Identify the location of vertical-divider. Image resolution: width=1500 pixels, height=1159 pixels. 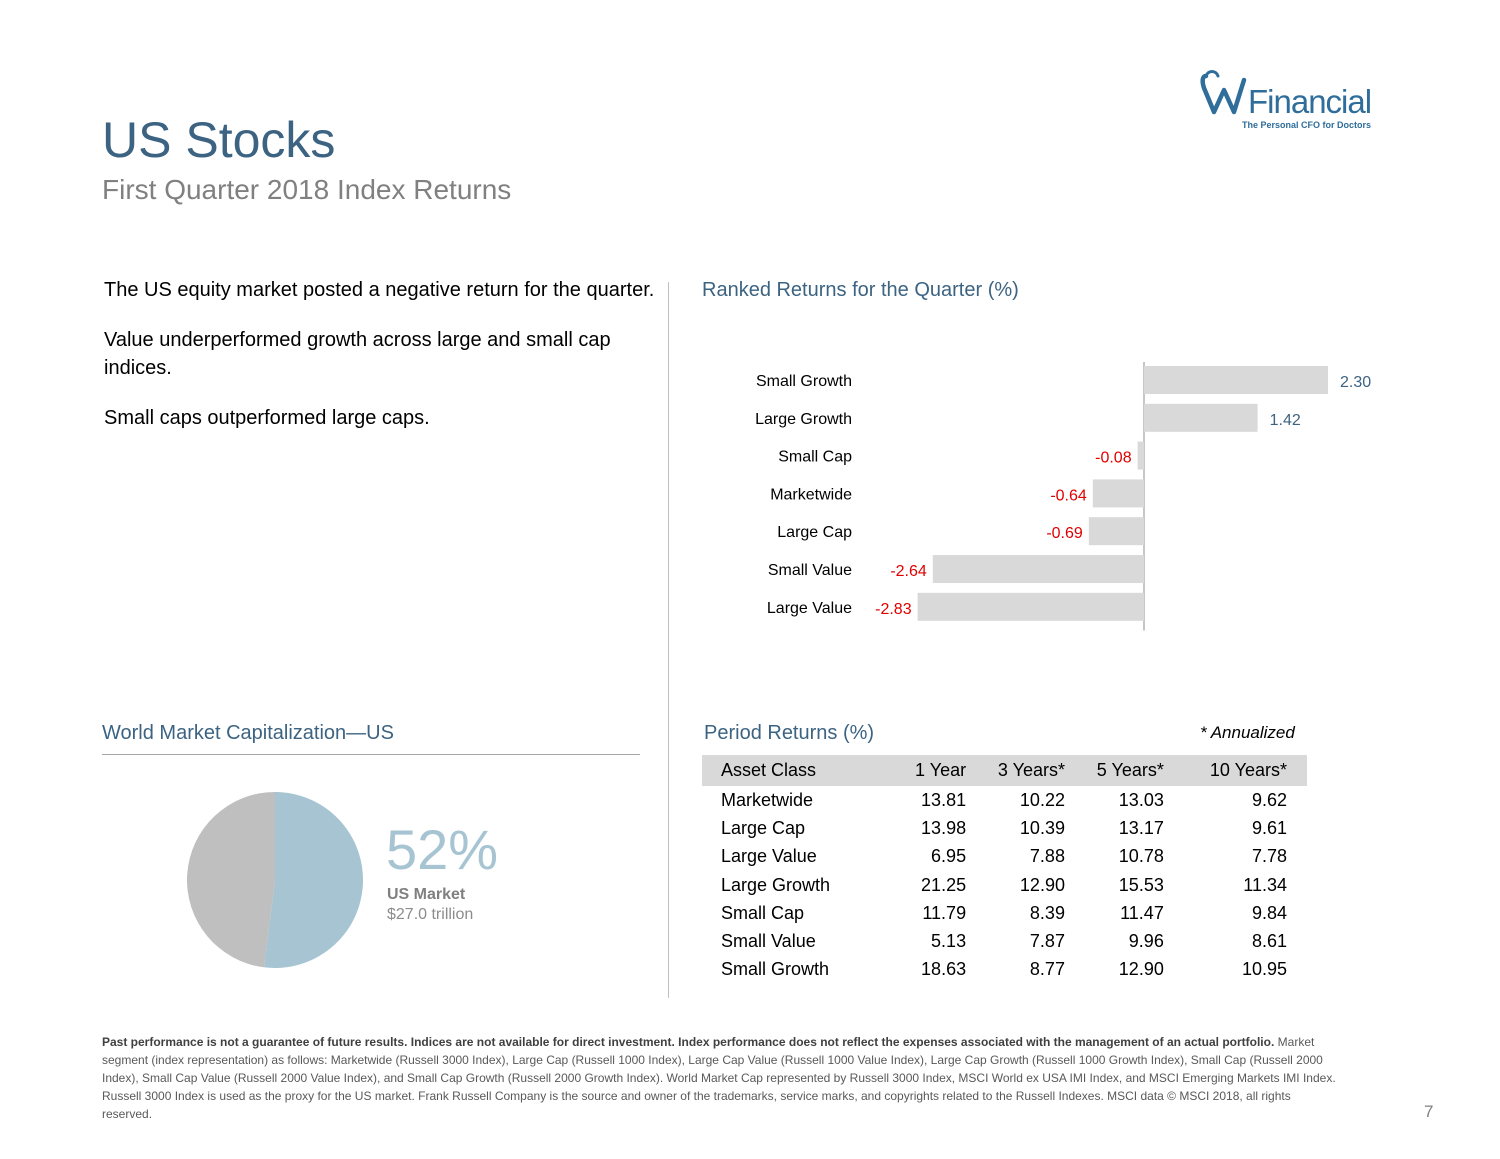
(668, 640).